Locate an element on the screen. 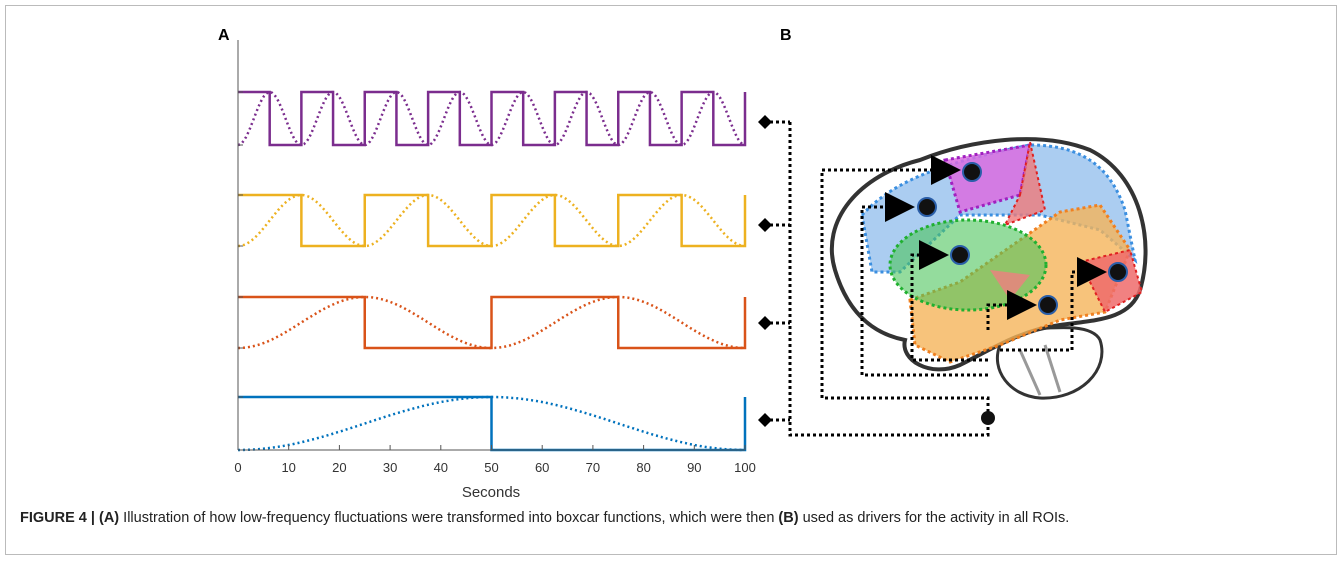 This screenshot has height=565, width=1342. x-tick-label: 10 is located at coordinates (288, 467).